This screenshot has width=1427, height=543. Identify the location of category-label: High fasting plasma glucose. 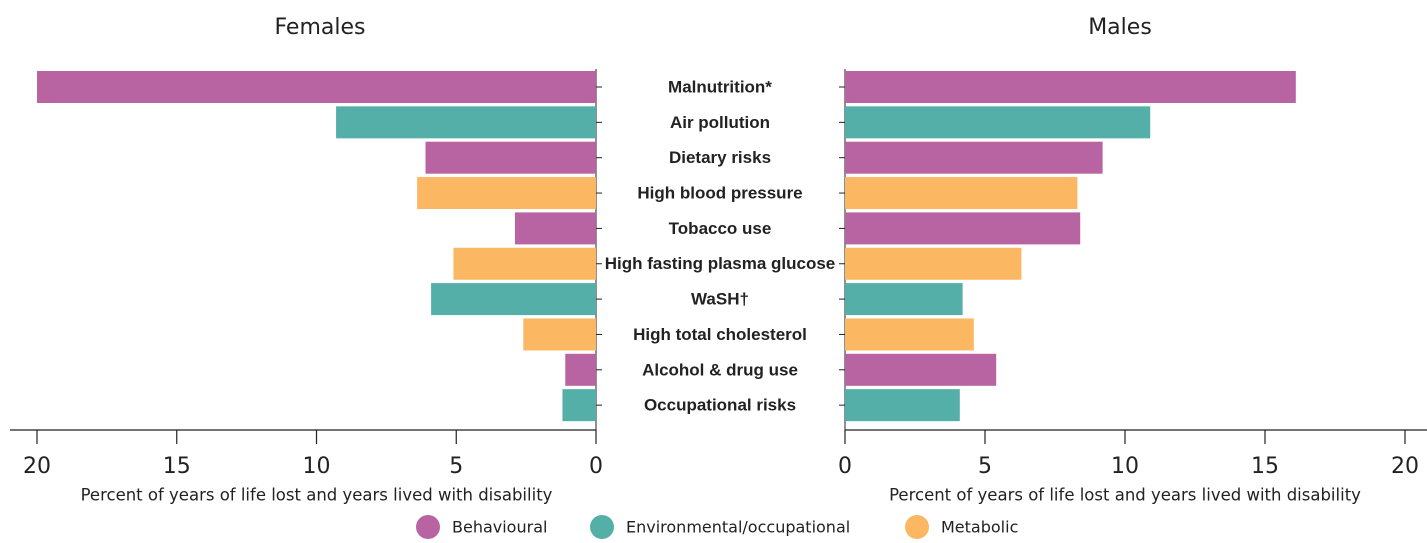
(720, 263).